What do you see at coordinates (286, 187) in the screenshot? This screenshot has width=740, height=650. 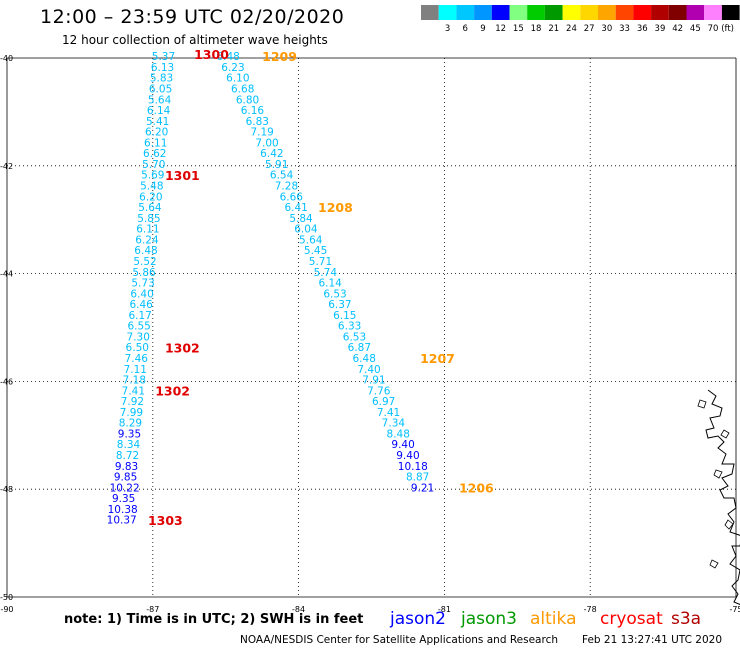 I see `wave-height-value: 7.28` at bounding box center [286, 187].